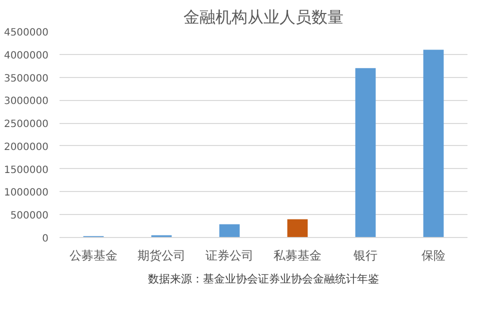 The image size is (491, 324). What do you see at coordinates (230, 255) in the screenshot?
I see `x-tick-label: 证券公司` at bounding box center [230, 255].